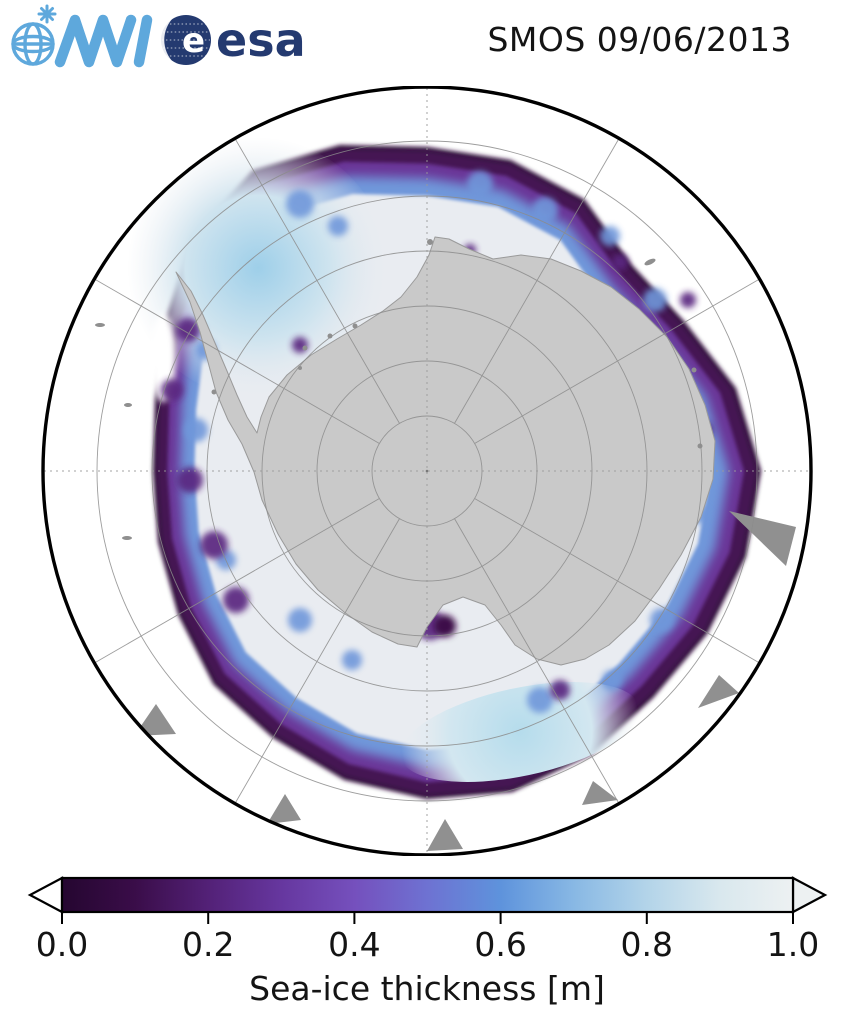 This screenshot has width=854, height=1030. Describe the element at coordinates (45, 895) in the screenshot. I see `colorbar-under-arrow` at that location.